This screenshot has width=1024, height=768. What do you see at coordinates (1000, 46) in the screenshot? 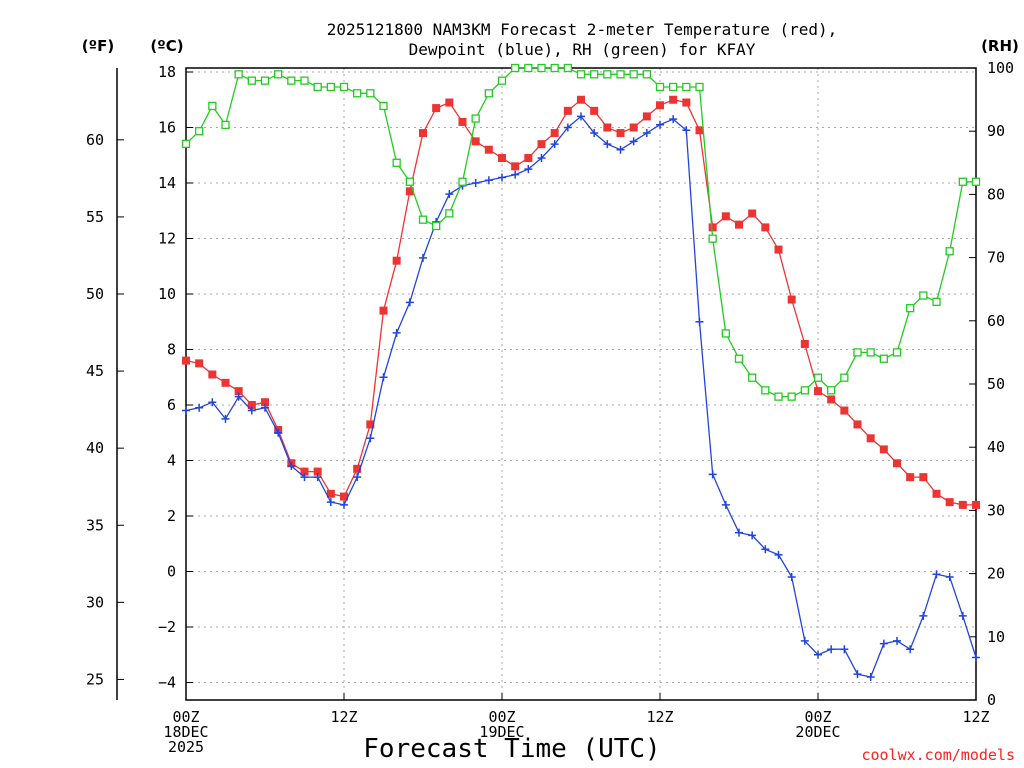
I see `rh-unit-label: (RH)` at bounding box center [1000, 46].